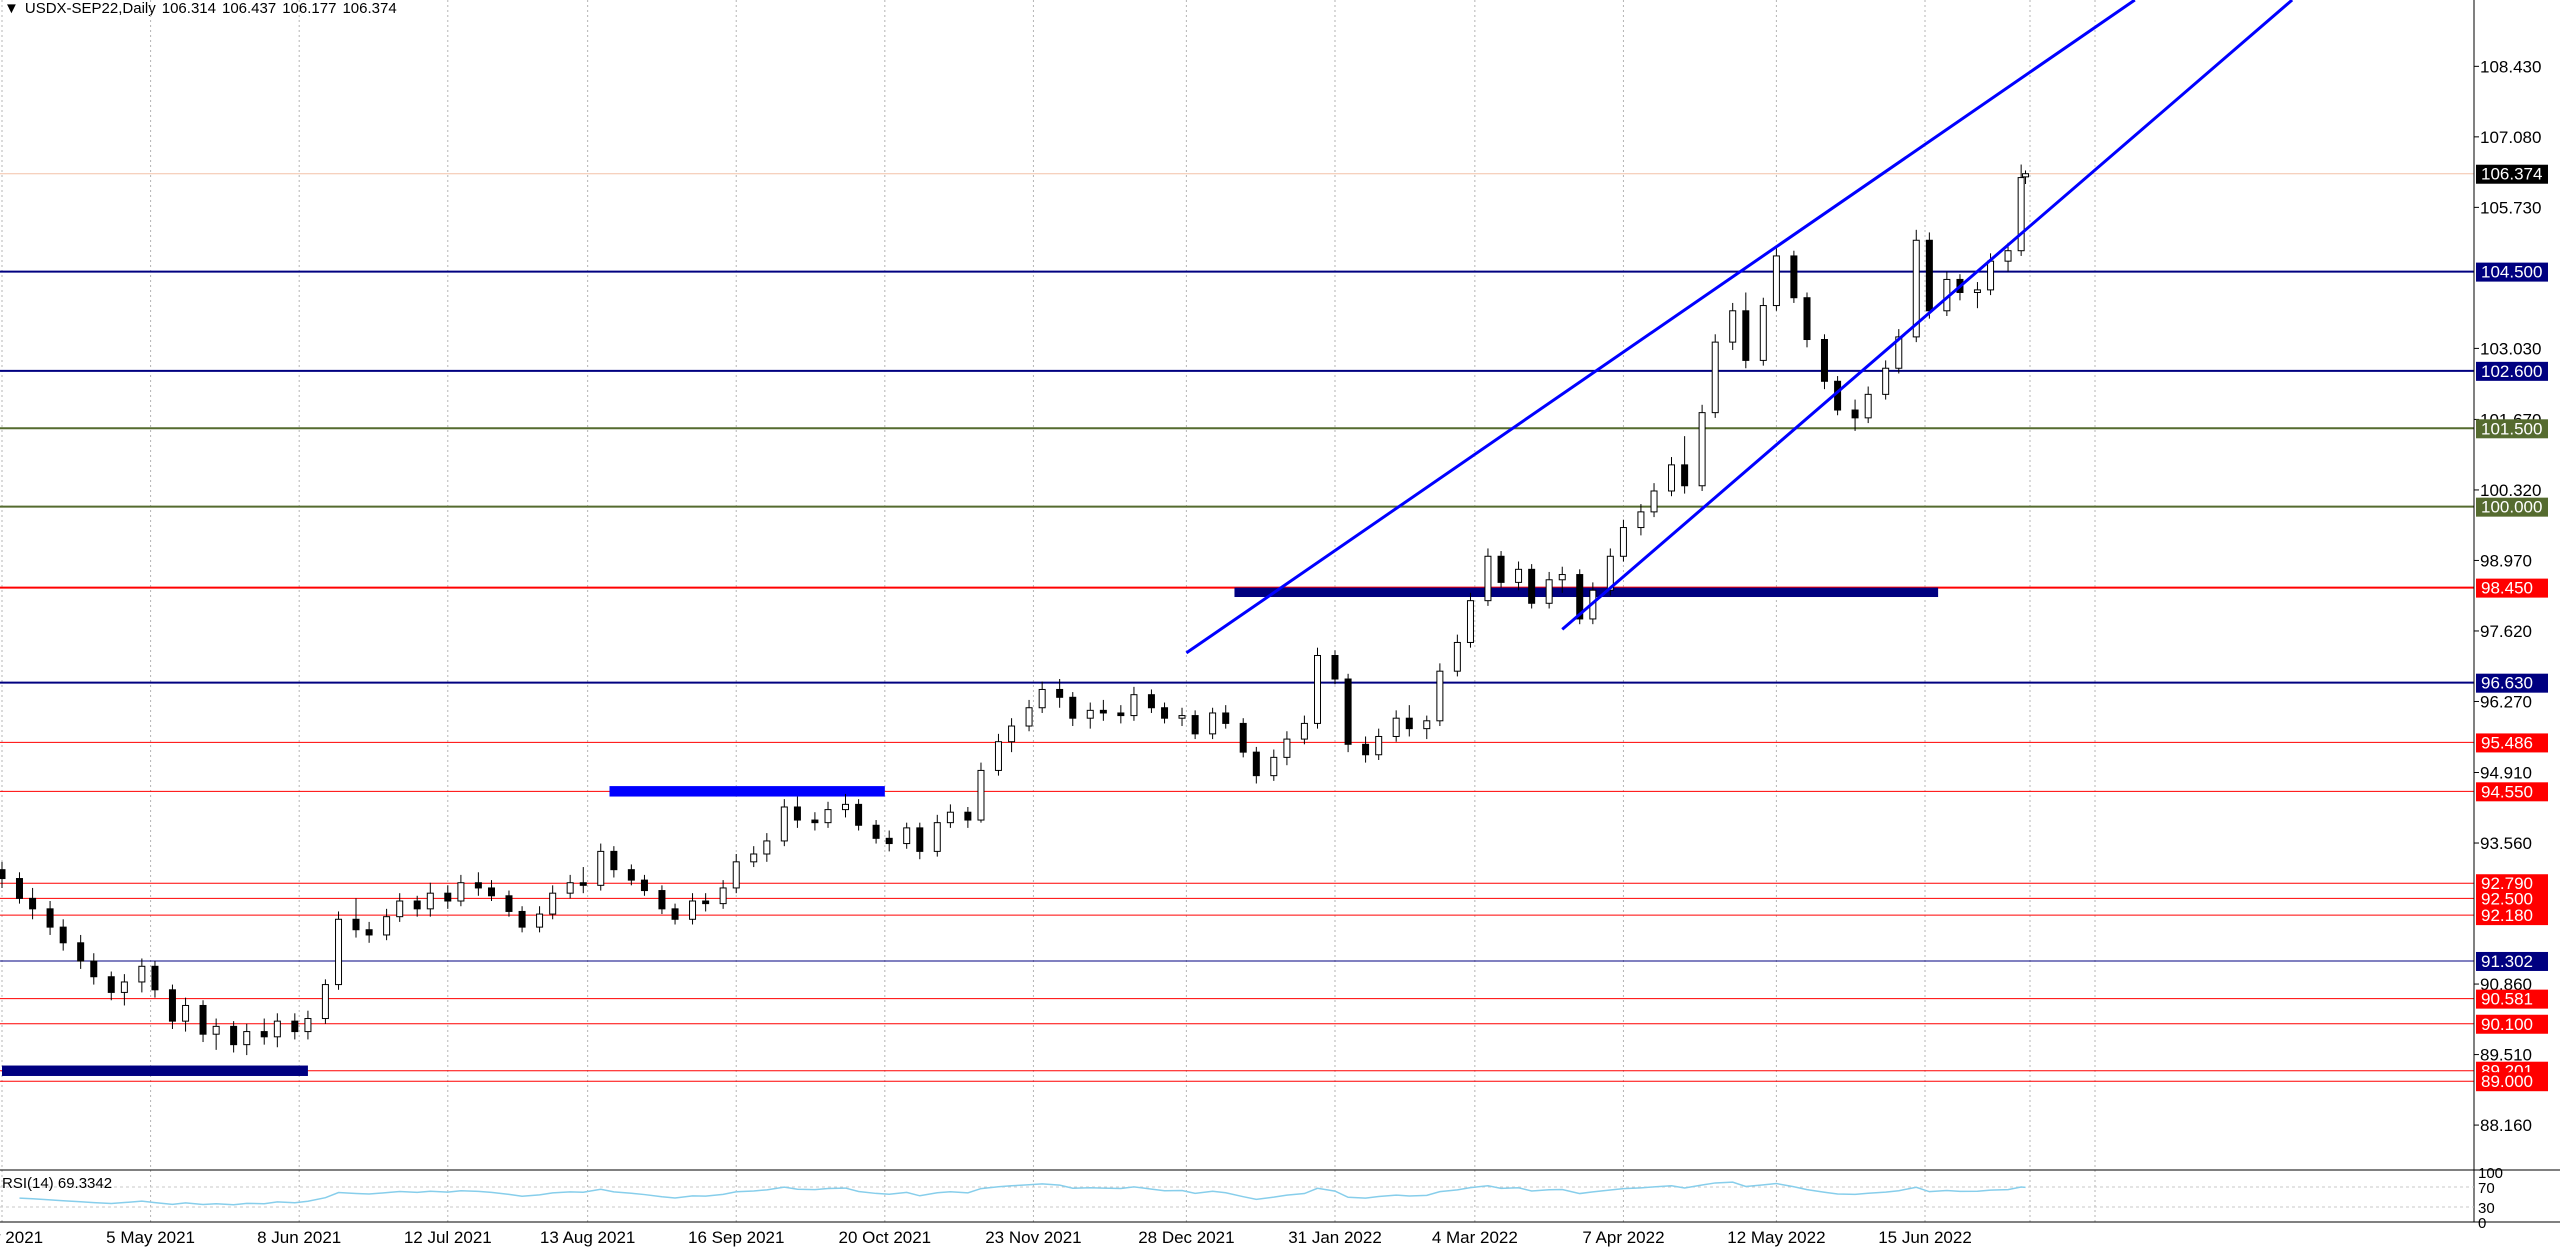 This screenshot has width=2560, height=1247. I want to click on price-tick-label: 97.620, so click(2506, 631).